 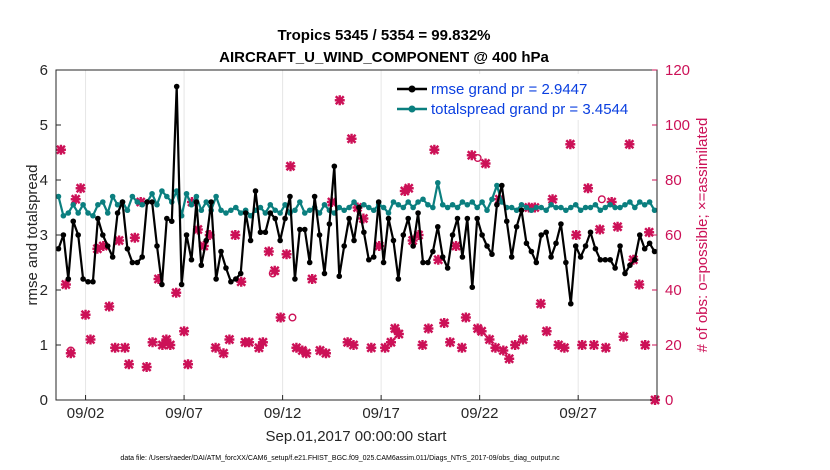 What do you see at coordinates (412, 89) in the screenshot?
I see `legend-rmse-marker` at bounding box center [412, 89].